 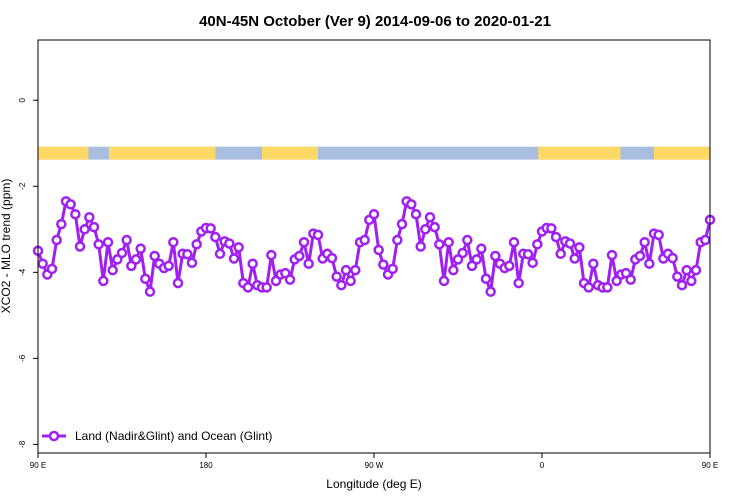 I want to click on legend-marker, so click(x=54, y=436).